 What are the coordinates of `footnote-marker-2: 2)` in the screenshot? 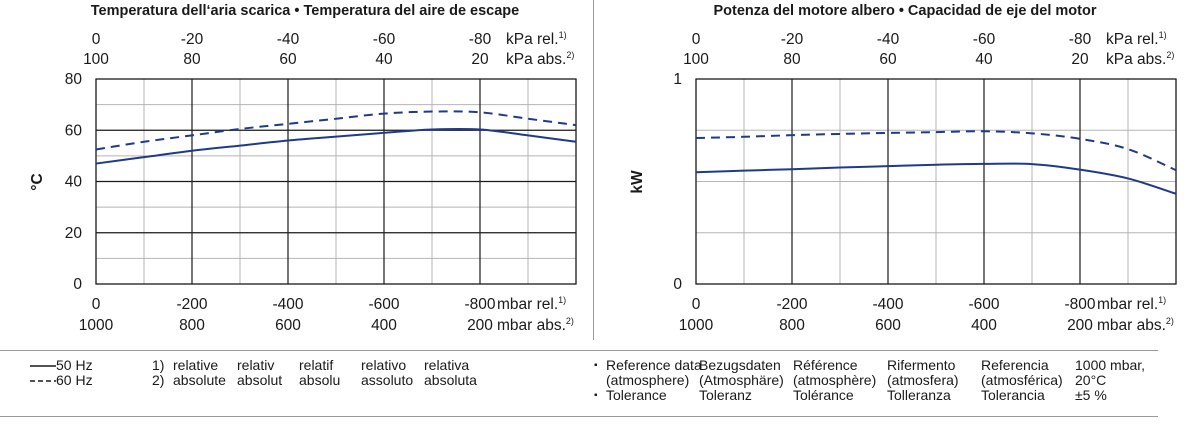 It's located at (158, 380).